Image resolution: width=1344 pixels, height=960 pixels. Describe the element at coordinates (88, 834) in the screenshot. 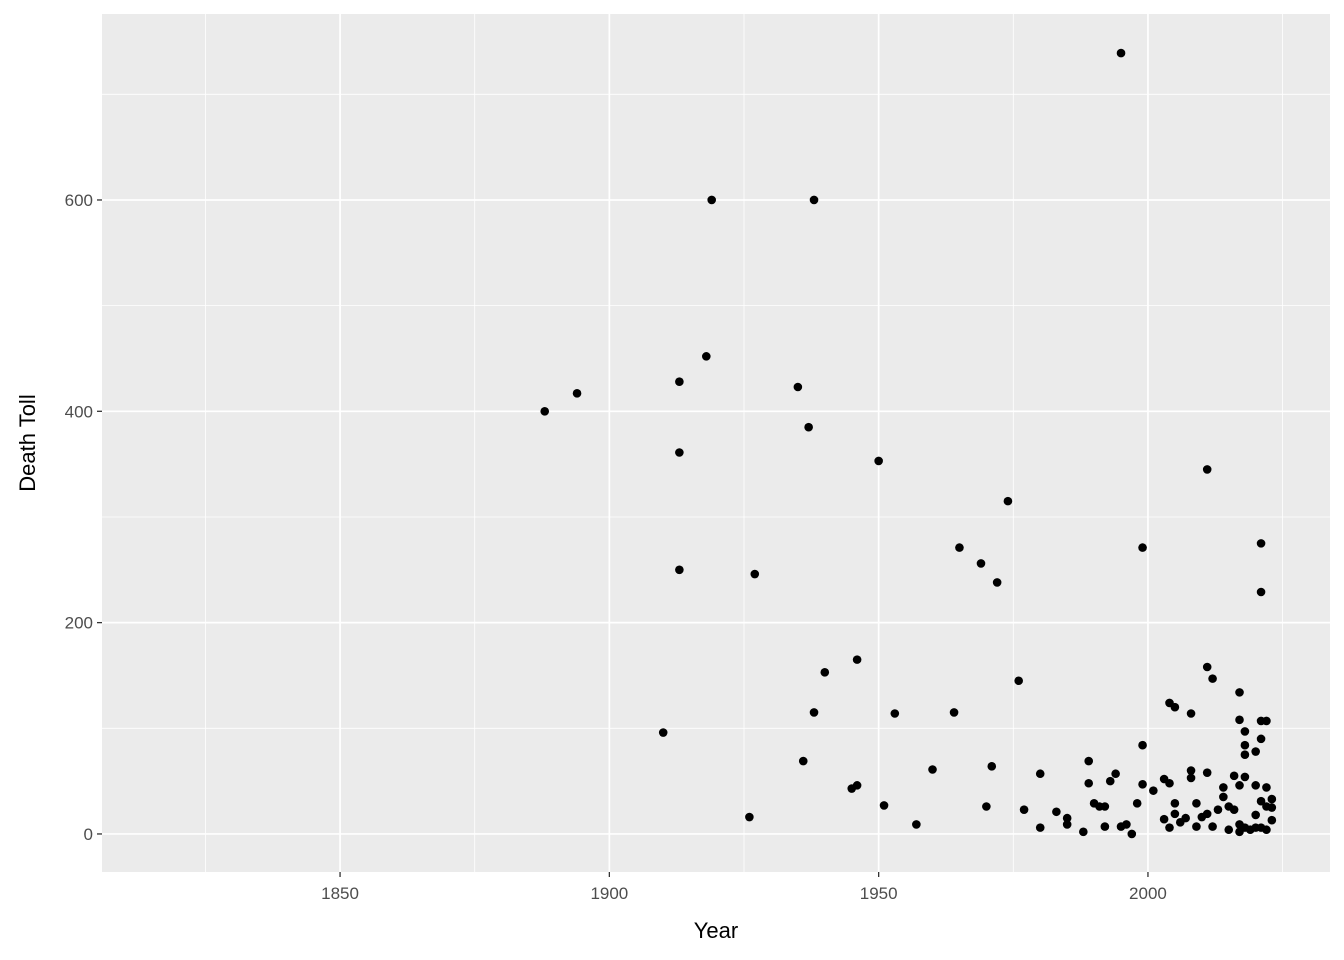

I see `y-tick-label: 0` at that location.